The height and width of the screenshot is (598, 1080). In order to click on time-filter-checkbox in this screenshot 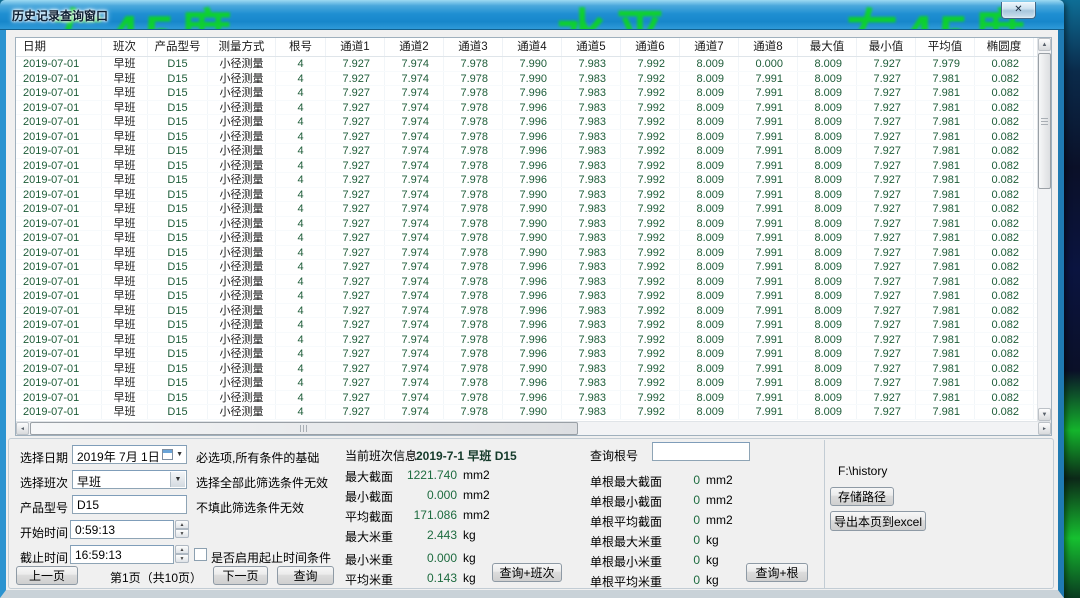, I will do `click(200, 554)`.